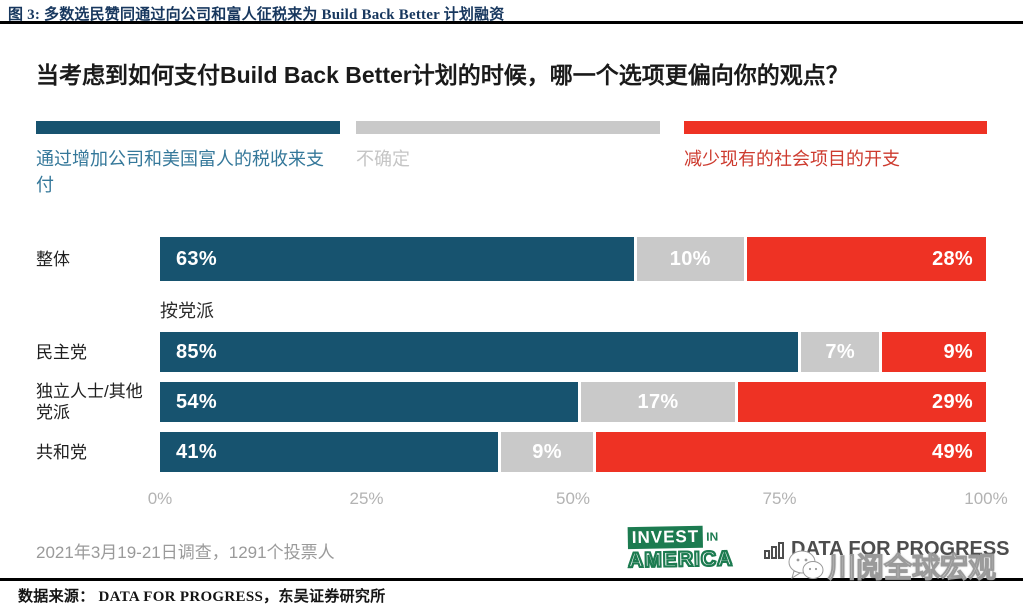 This screenshot has height=608, width=1023. I want to click on group-label: 按党派, so click(187, 311).